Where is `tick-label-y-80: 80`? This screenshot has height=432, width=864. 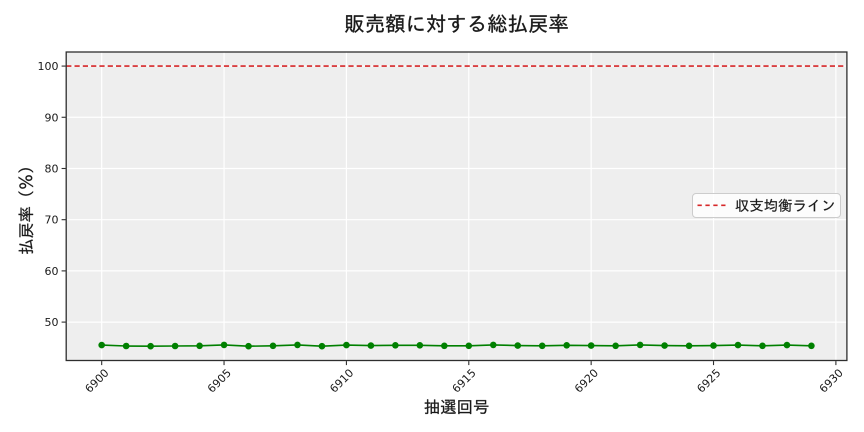 tick-label-y-80: 80 is located at coordinates (52, 168).